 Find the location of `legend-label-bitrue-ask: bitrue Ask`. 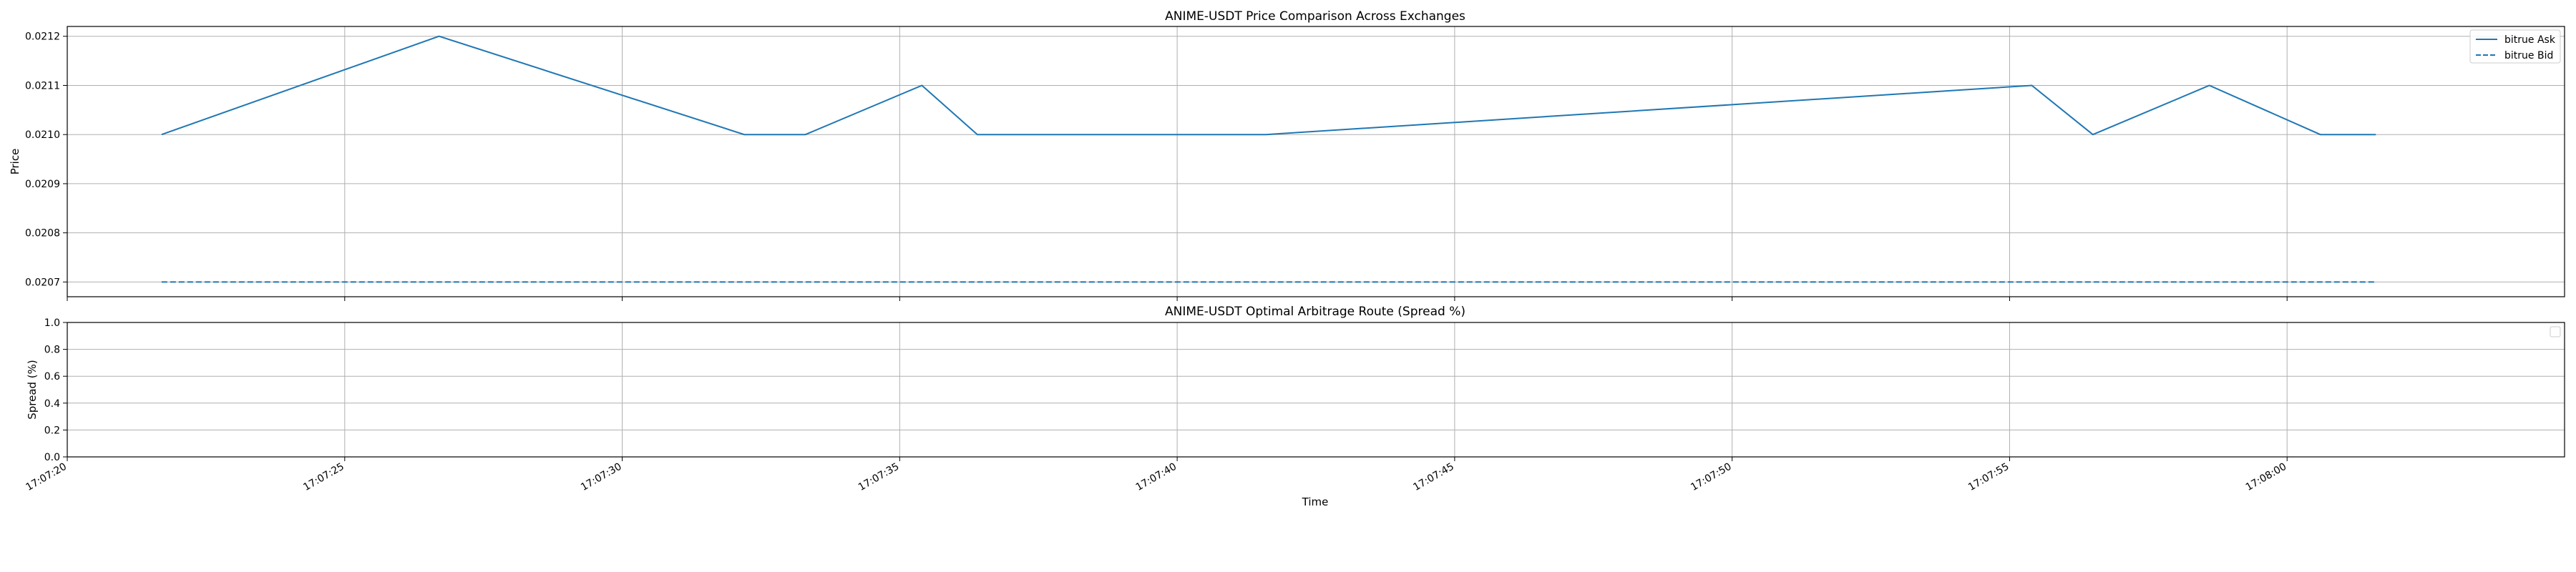

legend-label-bitrue-ask: bitrue Ask is located at coordinates (2530, 40).